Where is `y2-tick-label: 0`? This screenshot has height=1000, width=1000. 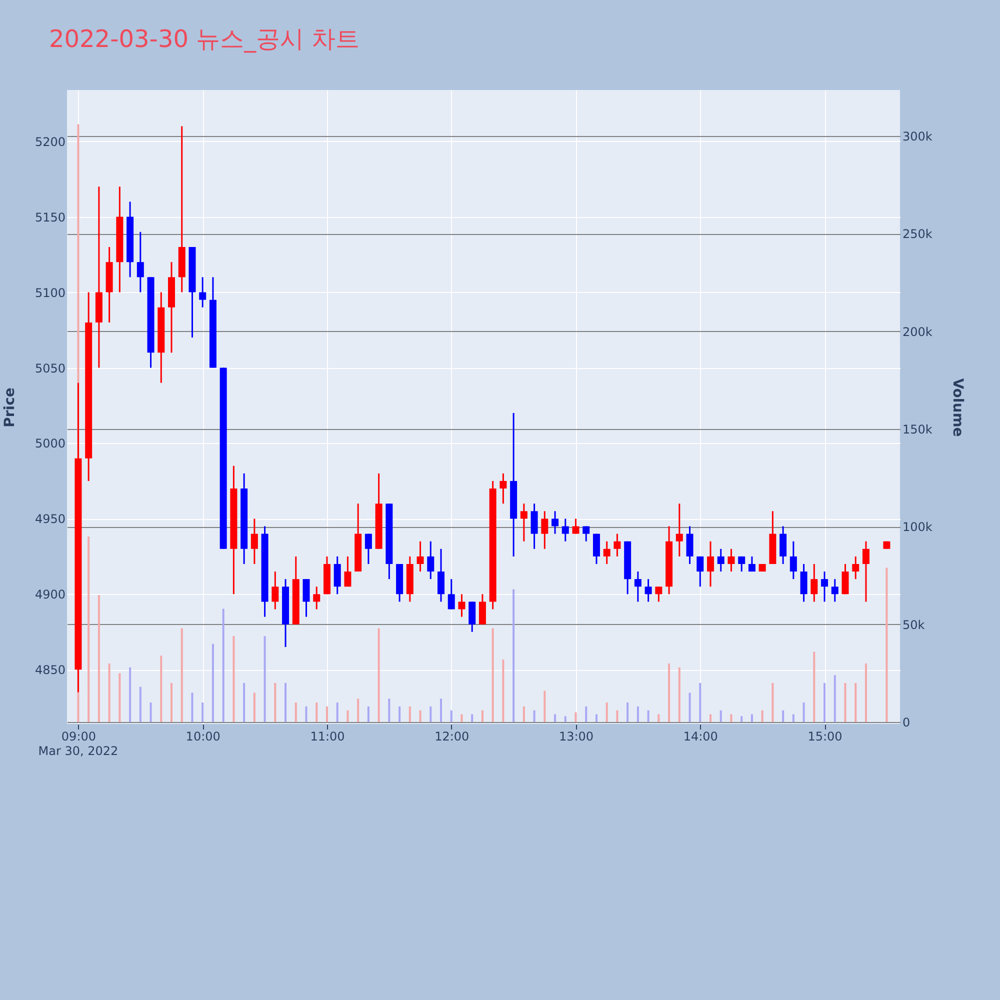
y2-tick-label: 0 is located at coordinates (906, 723).